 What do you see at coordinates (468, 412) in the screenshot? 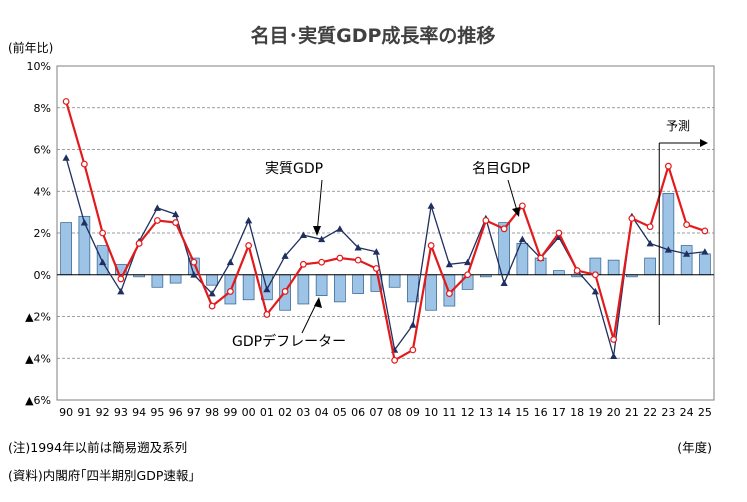
I see `x-tick-label: 12` at bounding box center [468, 412].